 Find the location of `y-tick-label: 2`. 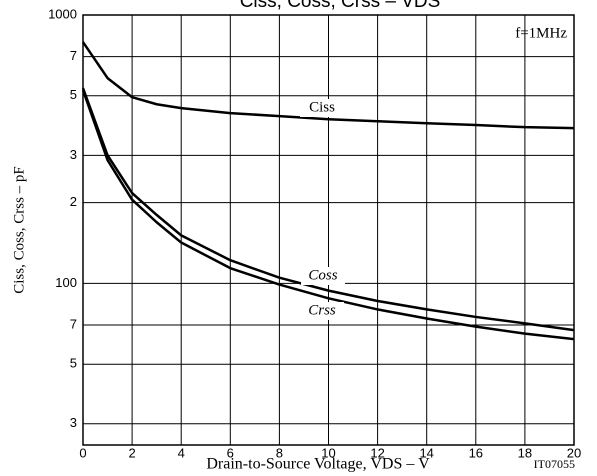

y-tick-label: 2 is located at coordinates (73, 201).